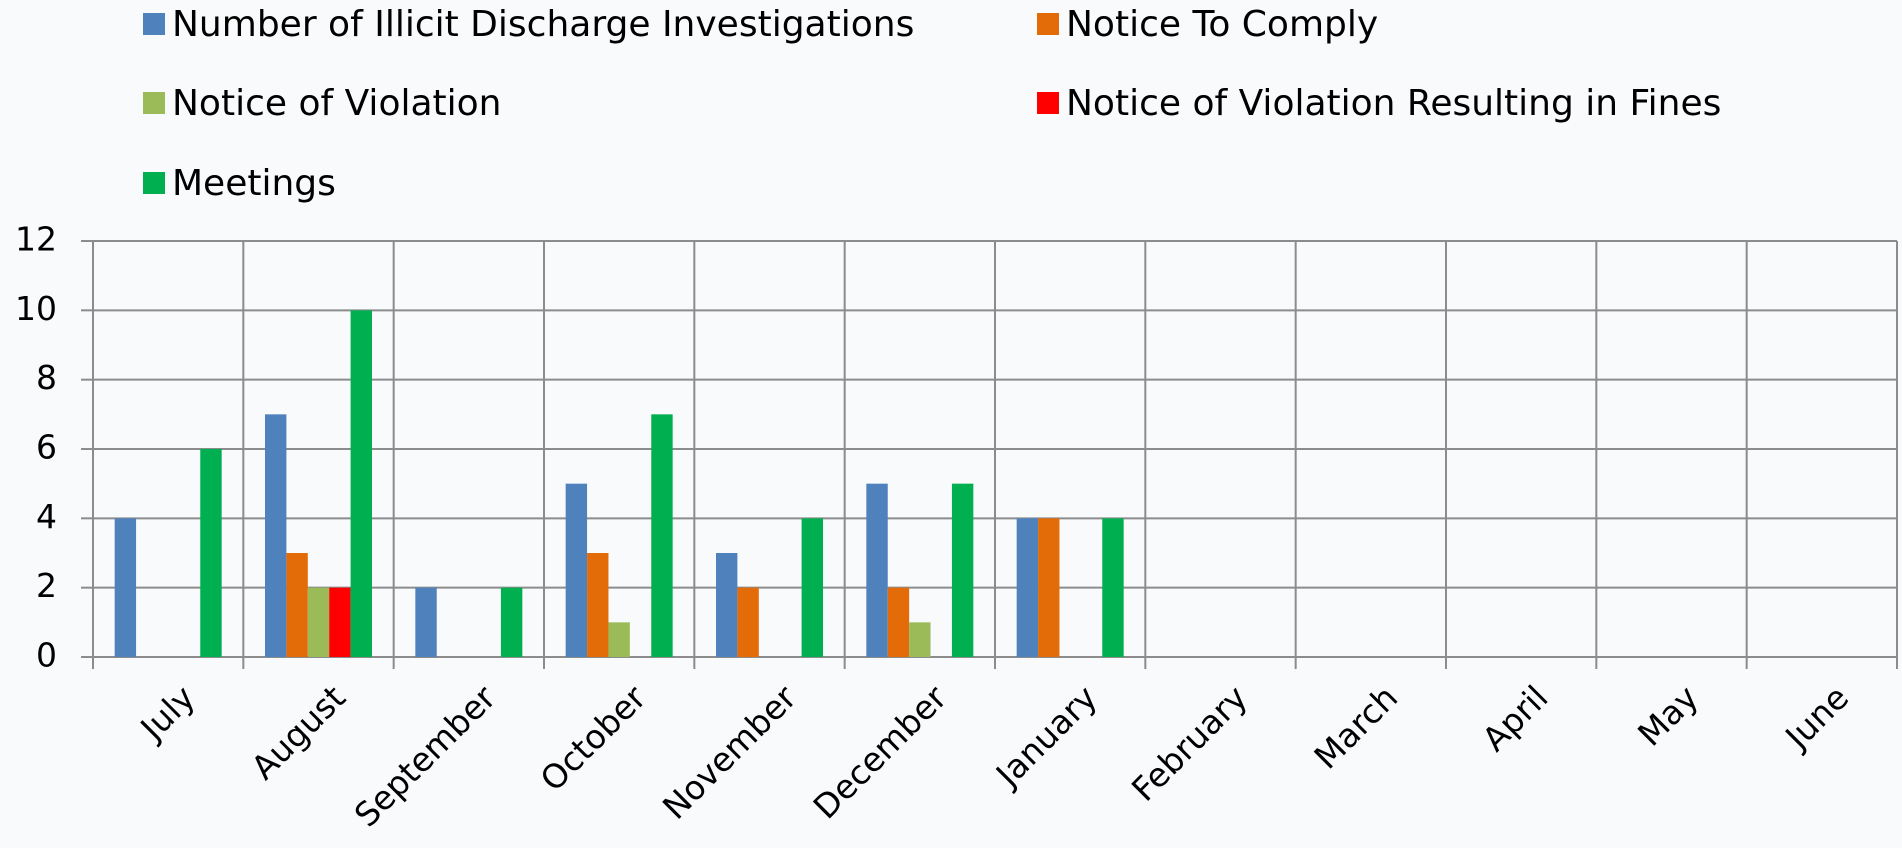 This screenshot has width=1902, height=848. I want to click on x-tick-label: March, so click(1355, 727).